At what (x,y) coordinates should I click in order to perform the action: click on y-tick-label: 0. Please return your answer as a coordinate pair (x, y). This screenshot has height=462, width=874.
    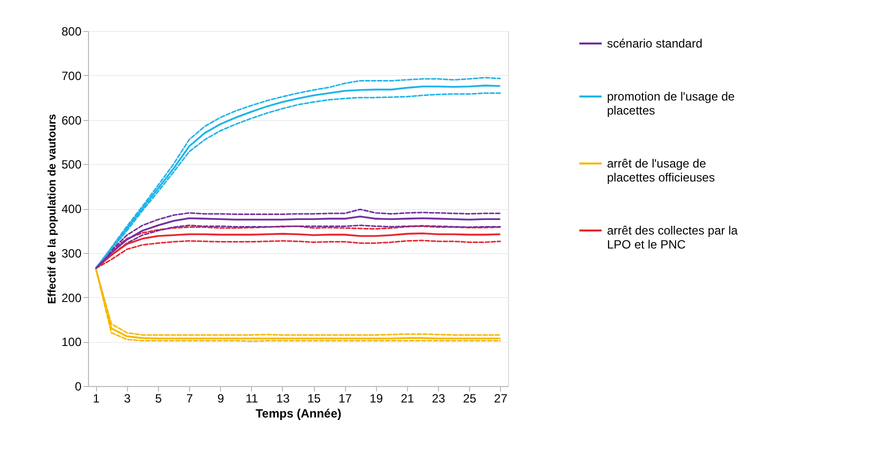
    Looking at the image, I should click on (78, 387).